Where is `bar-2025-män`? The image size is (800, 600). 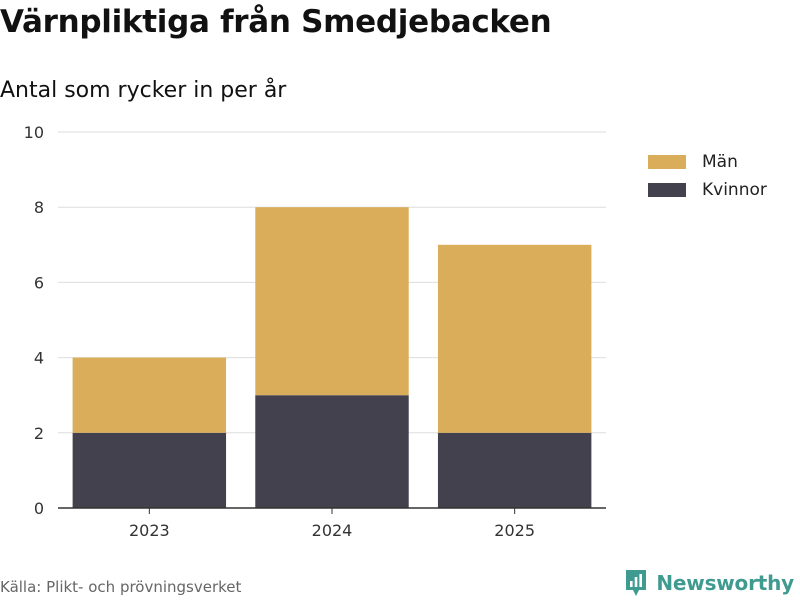 bar-2025-män is located at coordinates (514, 338).